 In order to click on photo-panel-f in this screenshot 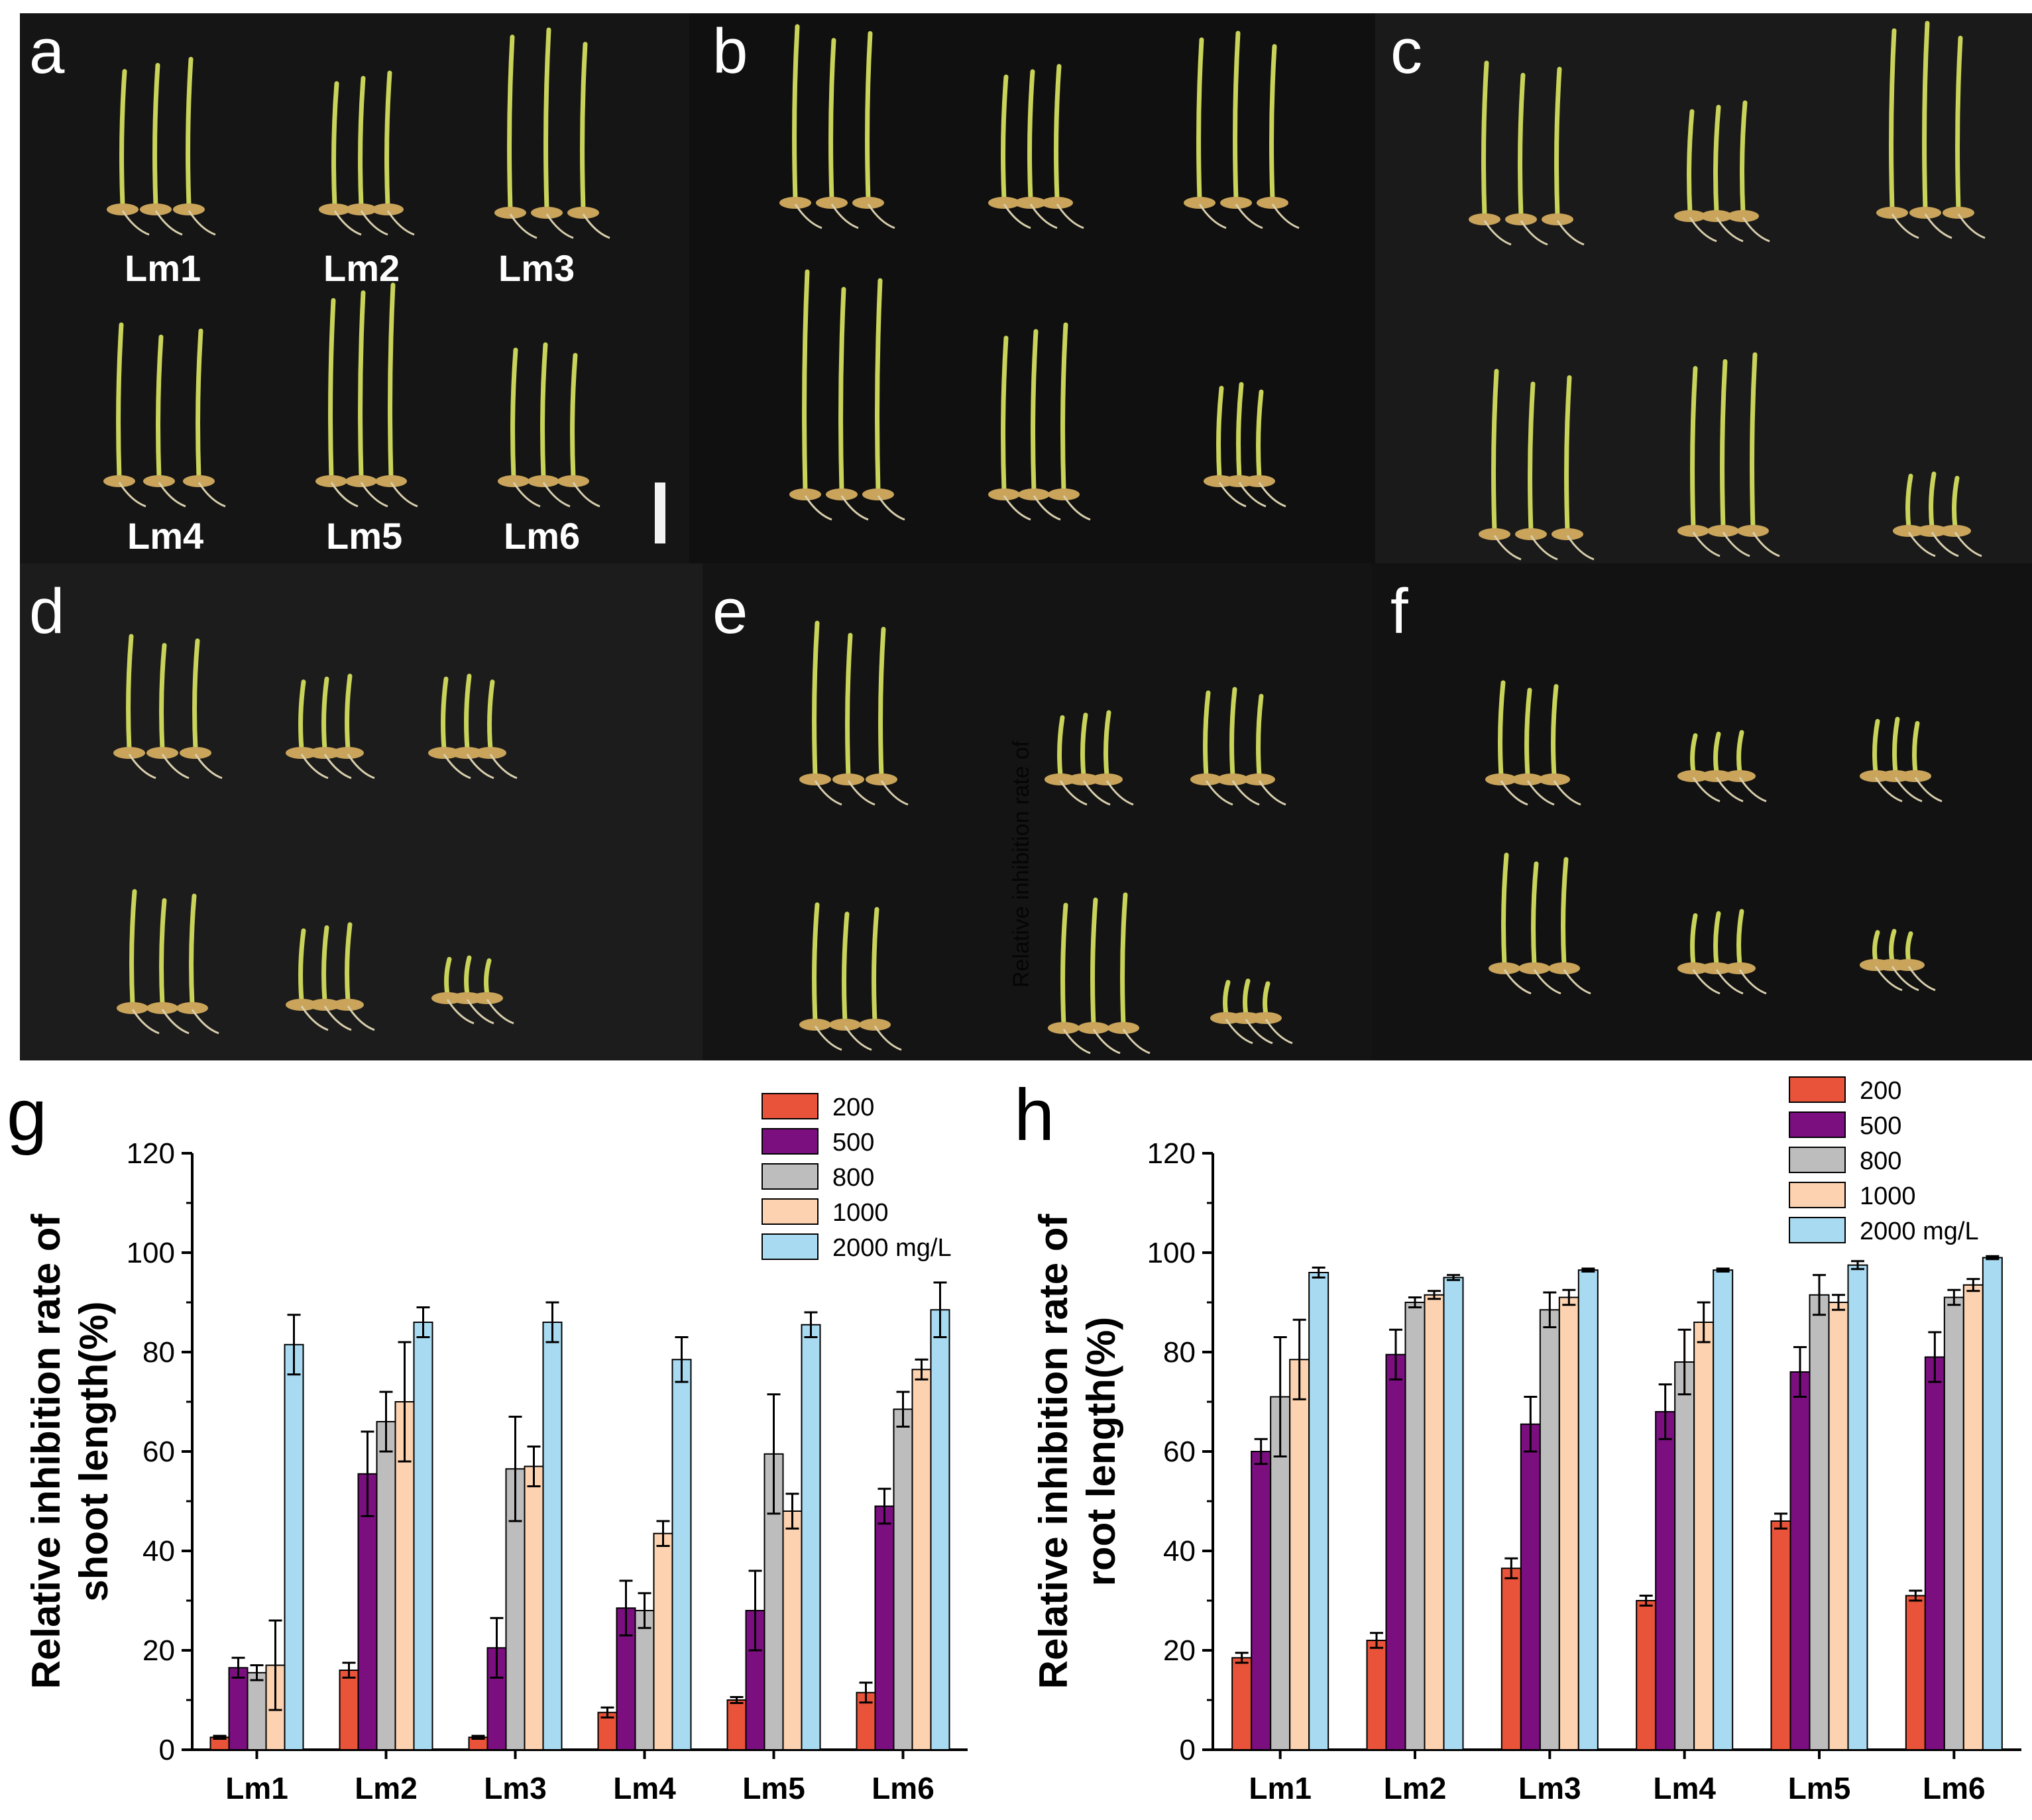, I will do `click(1702, 811)`.